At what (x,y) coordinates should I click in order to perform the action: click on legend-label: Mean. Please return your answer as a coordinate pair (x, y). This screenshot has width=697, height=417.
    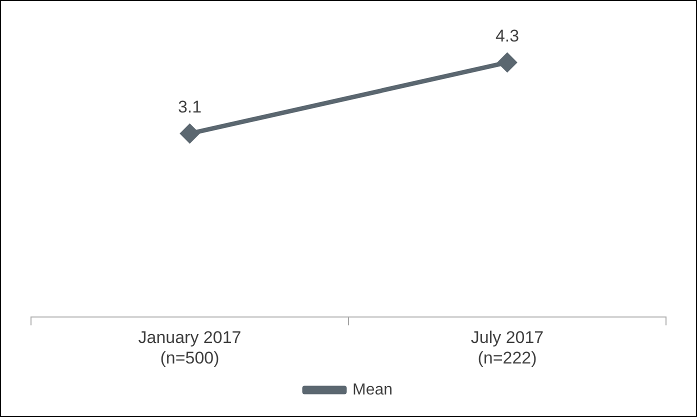
    Looking at the image, I should click on (372, 389).